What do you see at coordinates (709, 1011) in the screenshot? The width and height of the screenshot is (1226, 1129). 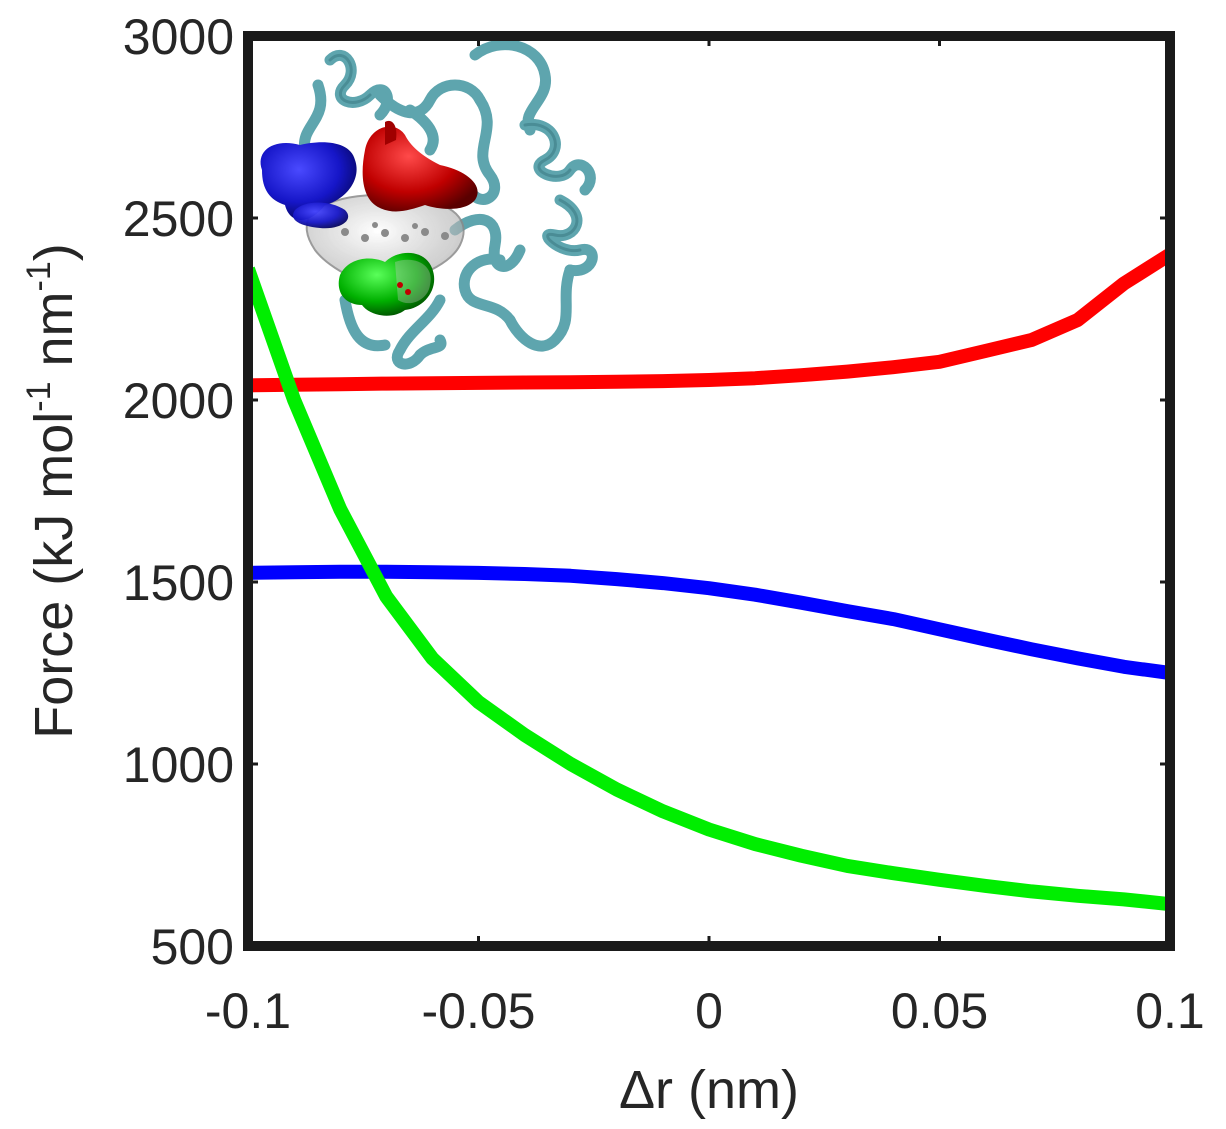 I see `x-tick-label-2: 0` at bounding box center [709, 1011].